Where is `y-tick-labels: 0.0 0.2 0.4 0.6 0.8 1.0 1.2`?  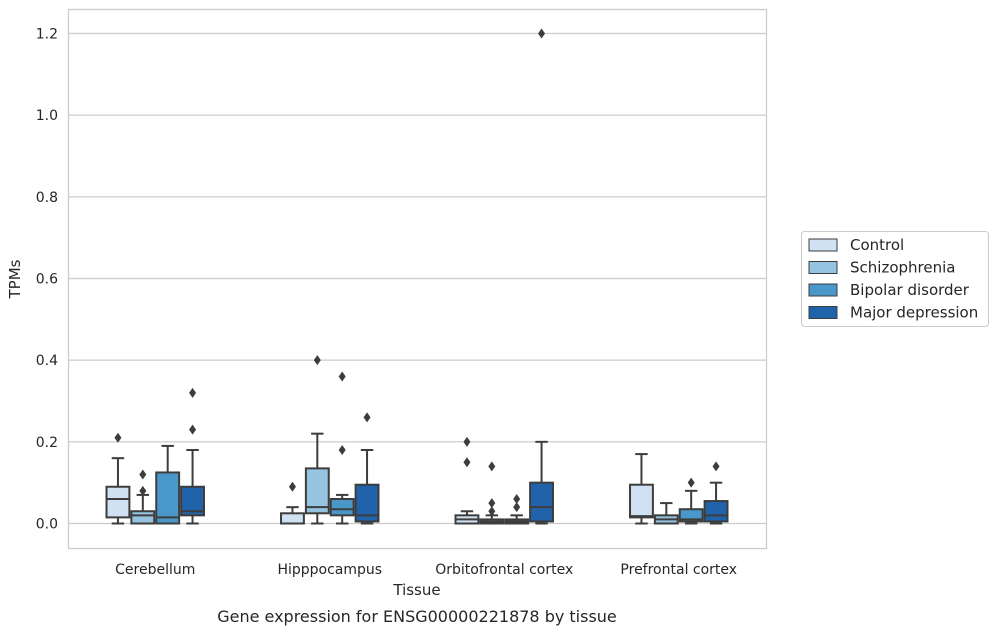
y-tick-labels: 0.0 0.2 0.4 0.6 0.8 1.0 1.2 is located at coordinates (47, 280).